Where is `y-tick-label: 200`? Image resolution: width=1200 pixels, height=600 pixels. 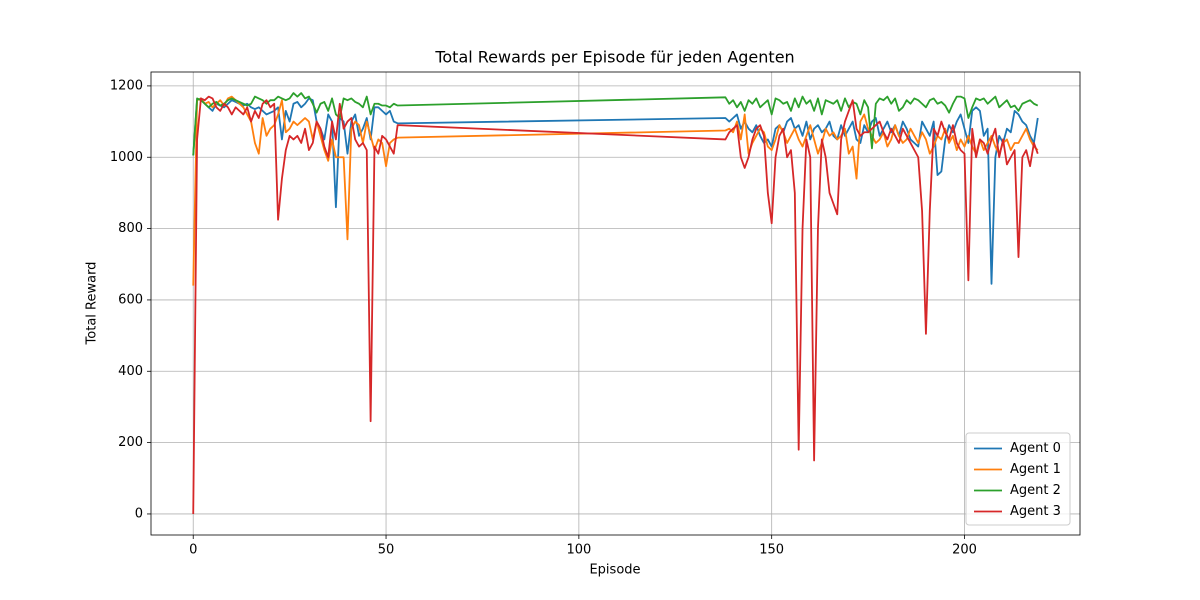 y-tick-label: 200 is located at coordinates (130, 442).